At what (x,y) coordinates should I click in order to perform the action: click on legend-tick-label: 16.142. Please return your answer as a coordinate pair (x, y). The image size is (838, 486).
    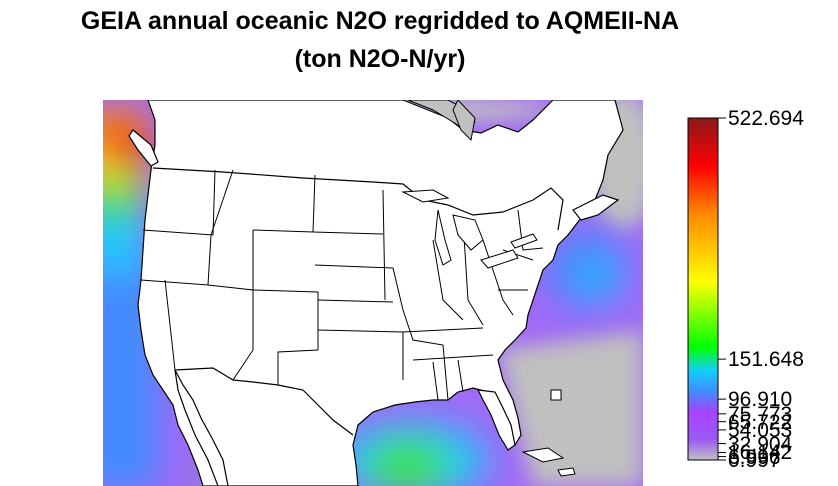
    Looking at the image, I should click on (760, 453).